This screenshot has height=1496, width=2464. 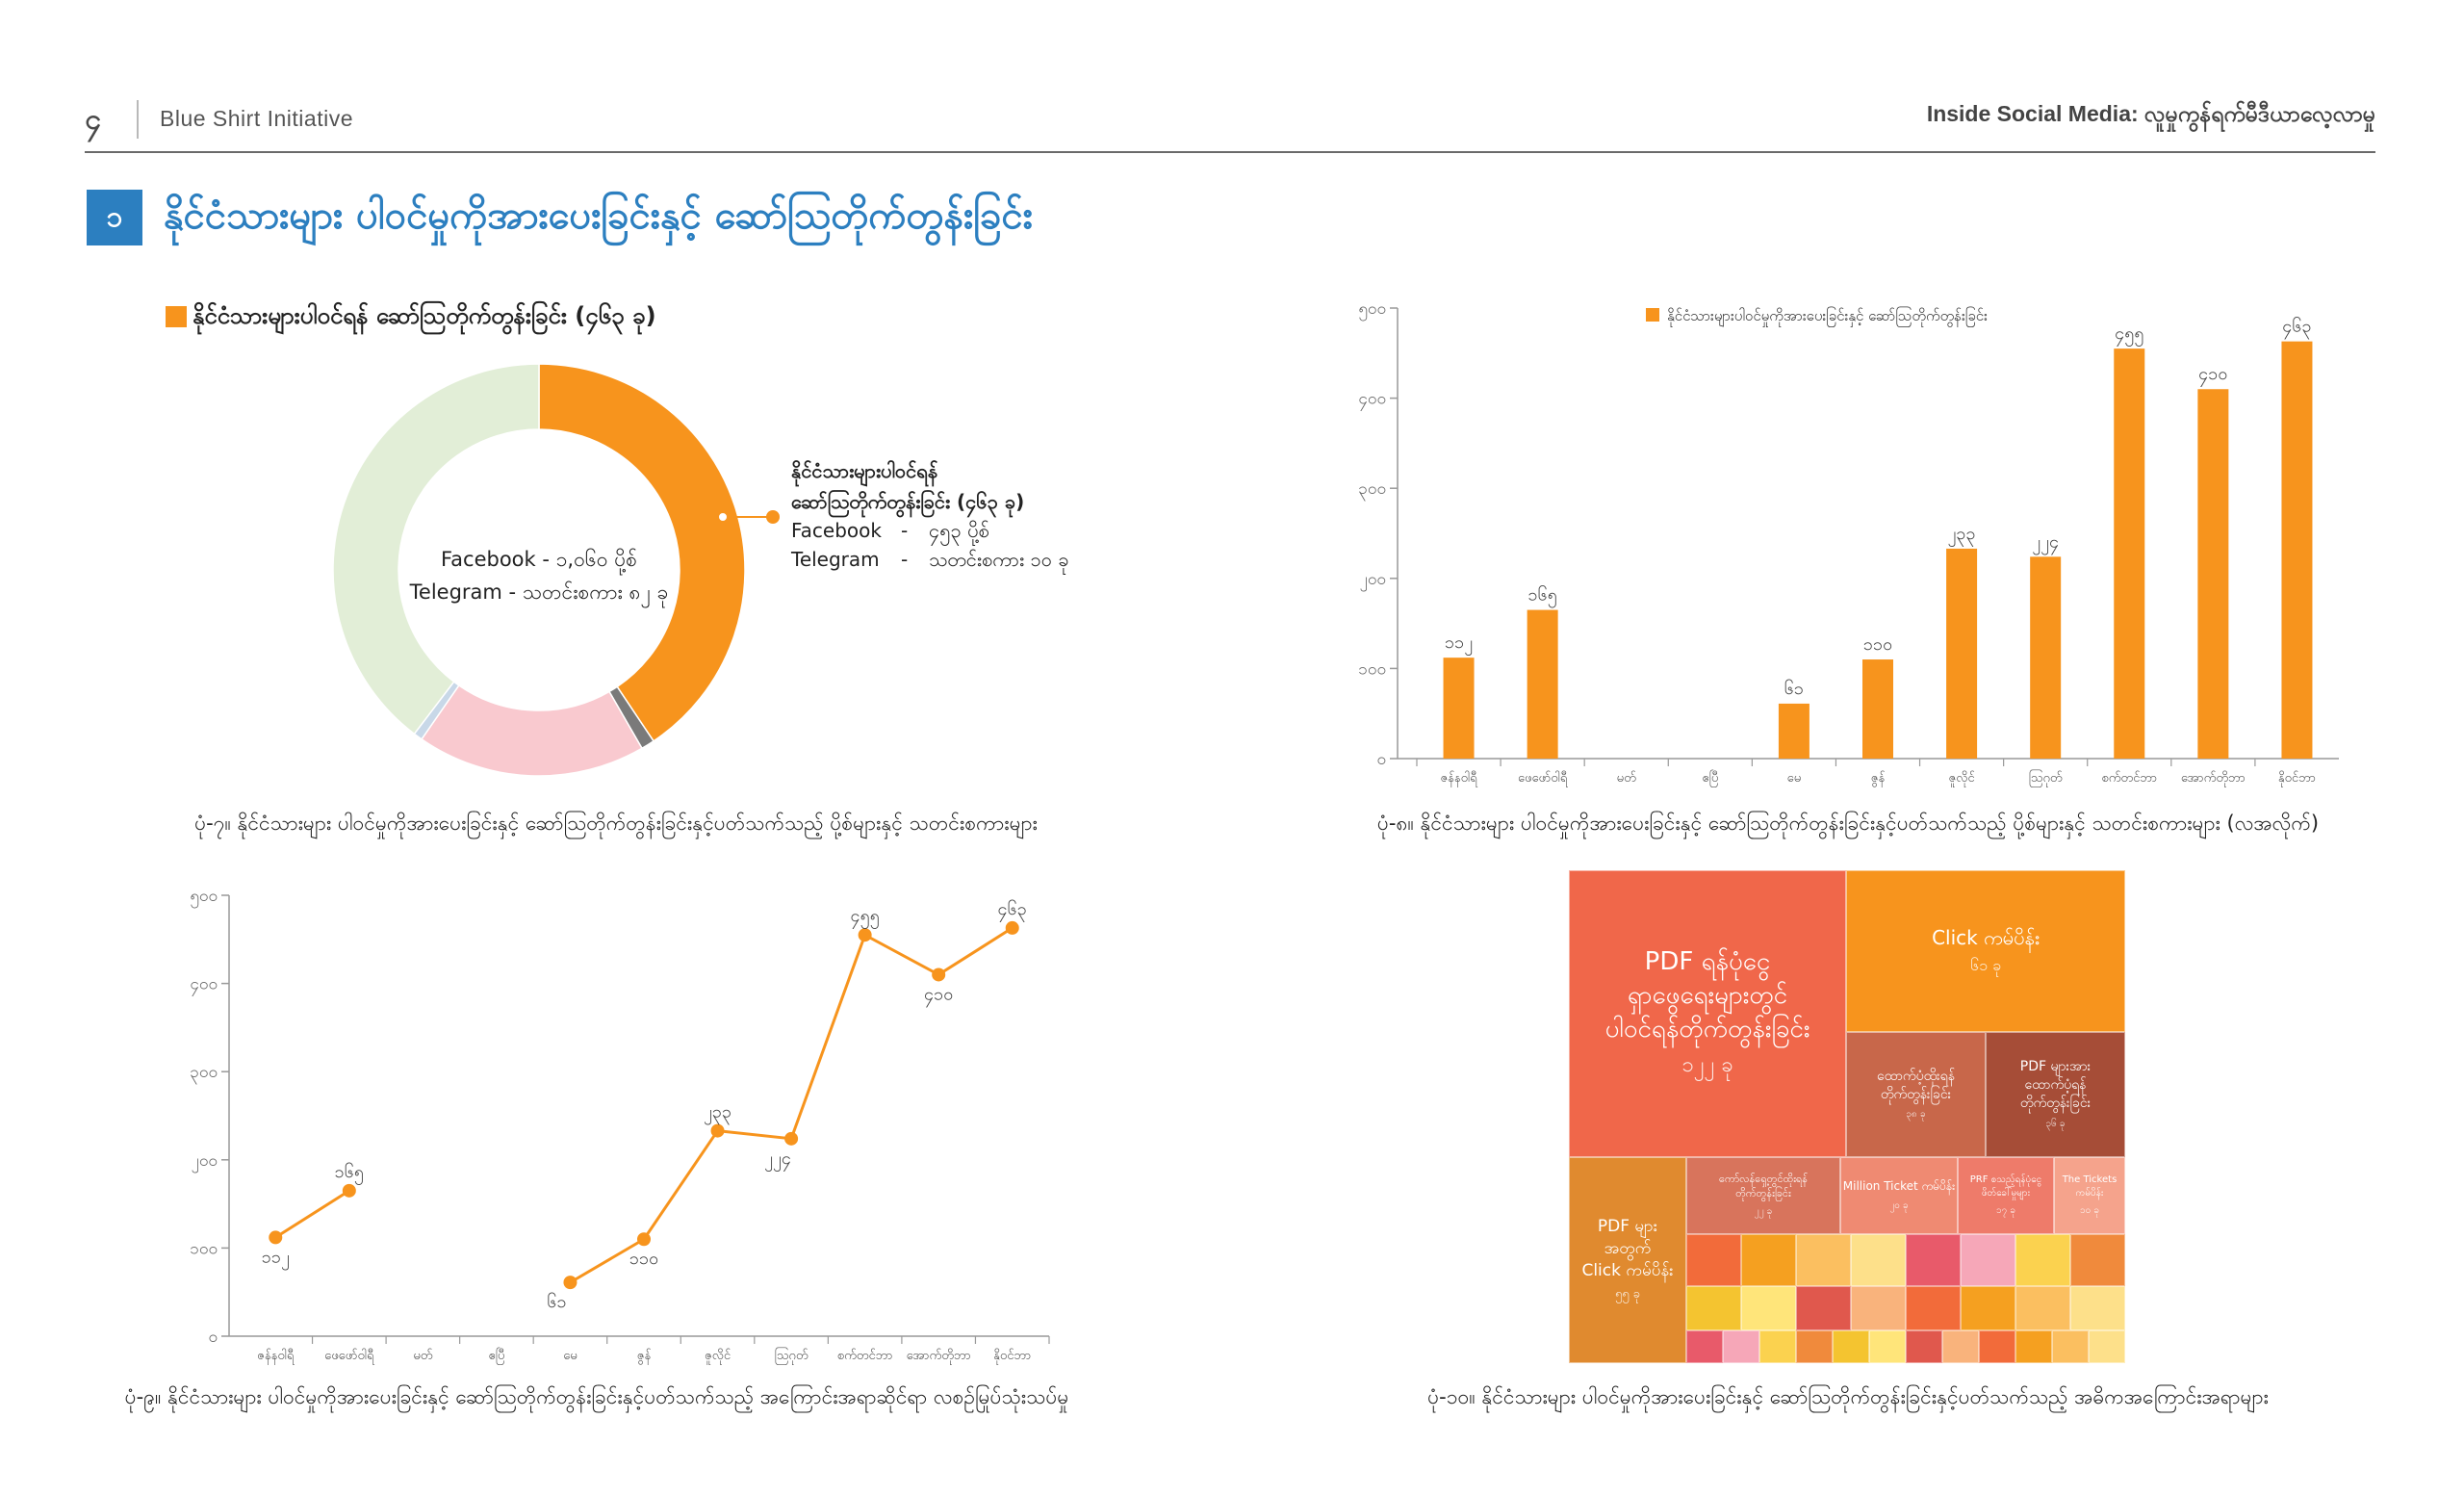 I want to click on callout-fb-label: Facebook, so click(x=836, y=530).